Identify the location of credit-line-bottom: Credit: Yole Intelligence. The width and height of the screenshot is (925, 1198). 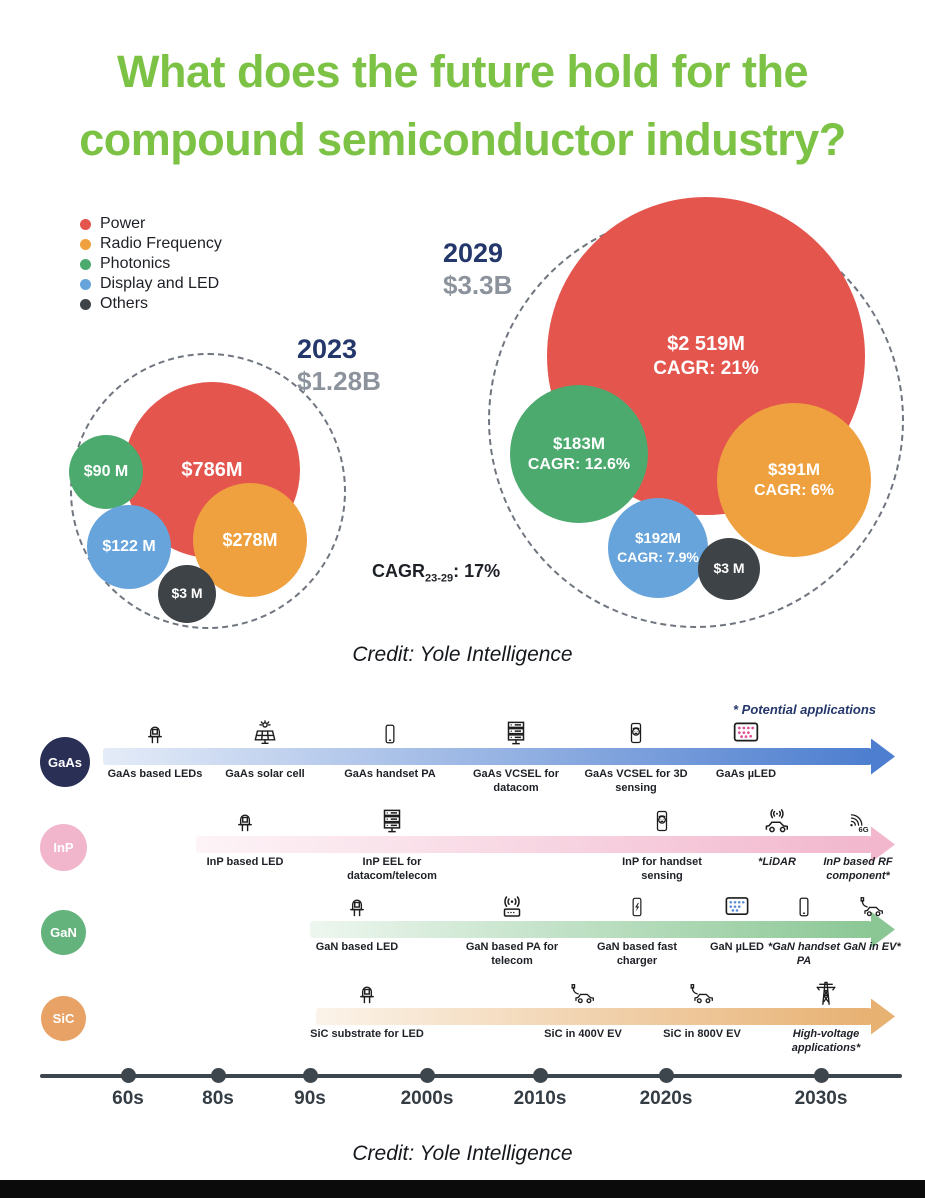
(462, 1153).